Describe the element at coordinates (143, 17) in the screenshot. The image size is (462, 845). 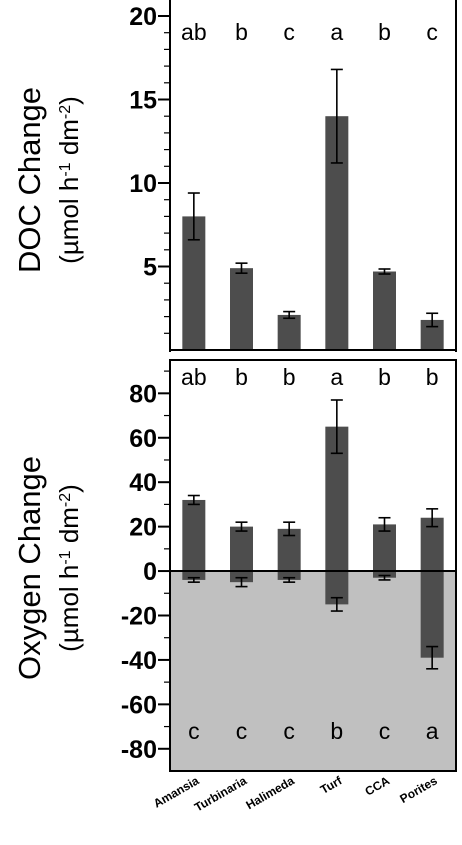
I see `doc-tick-label: 20` at that location.